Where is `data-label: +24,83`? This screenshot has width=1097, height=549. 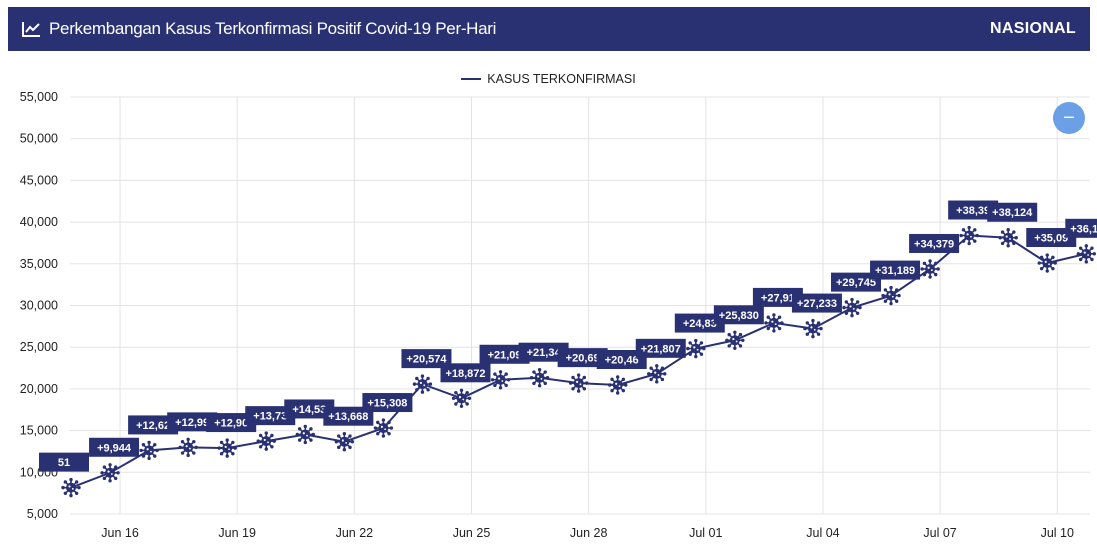
data-label: +24,83 is located at coordinates (699, 323).